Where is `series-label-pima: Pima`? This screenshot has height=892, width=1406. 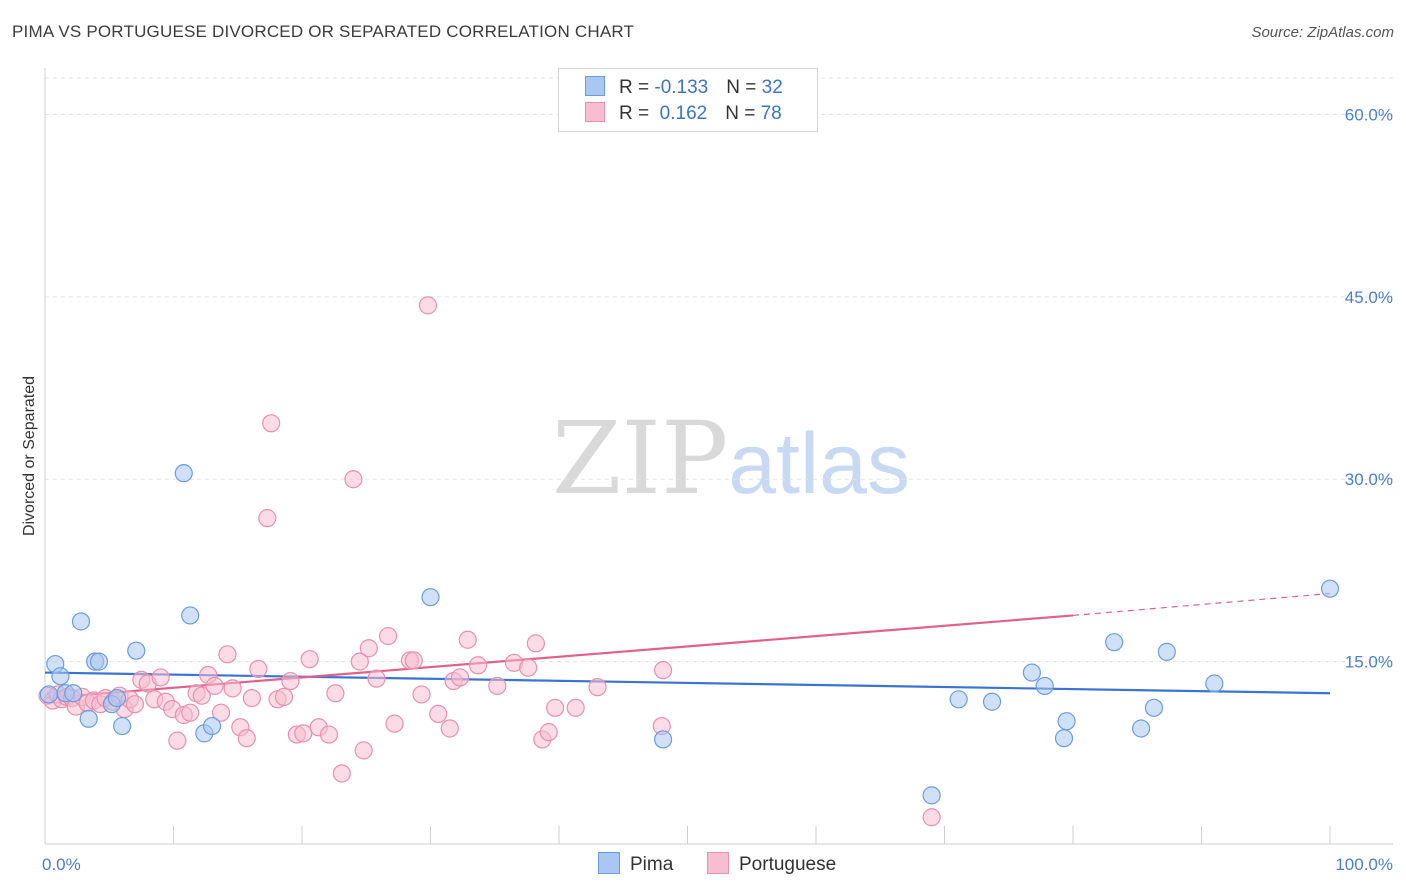 series-label-pima: Pima is located at coordinates (652, 864).